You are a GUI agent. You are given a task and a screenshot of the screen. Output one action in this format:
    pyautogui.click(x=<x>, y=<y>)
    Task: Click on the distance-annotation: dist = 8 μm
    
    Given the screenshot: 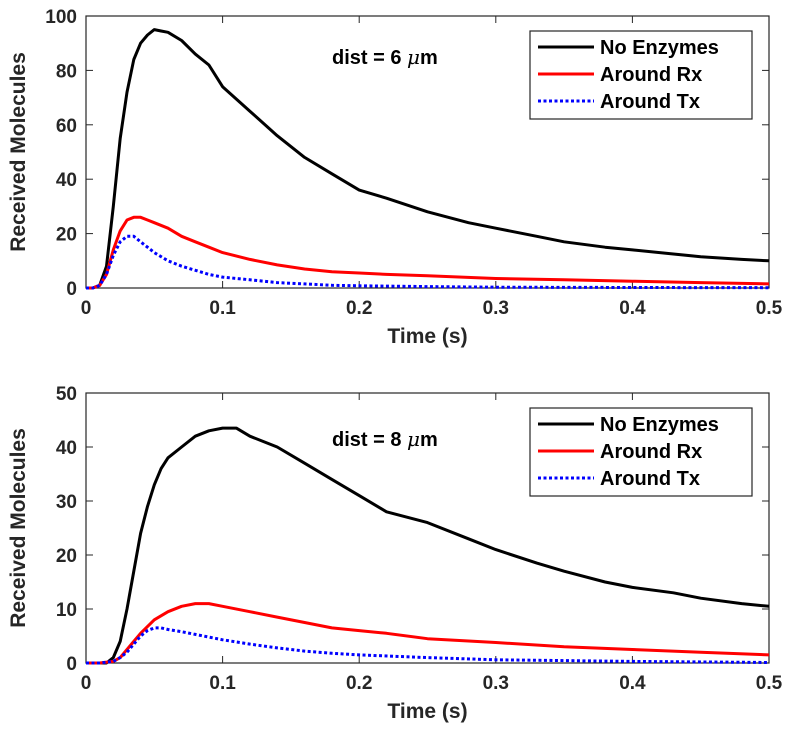 What is the action you would take?
    pyautogui.click(x=385, y=439)
    